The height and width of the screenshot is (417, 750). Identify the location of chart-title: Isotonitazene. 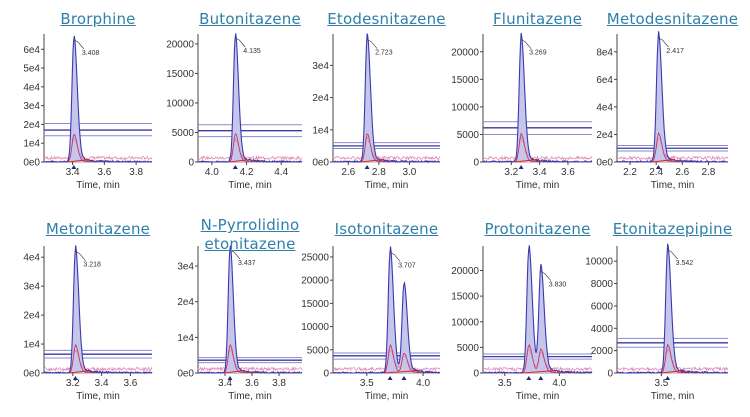
(386, 229).